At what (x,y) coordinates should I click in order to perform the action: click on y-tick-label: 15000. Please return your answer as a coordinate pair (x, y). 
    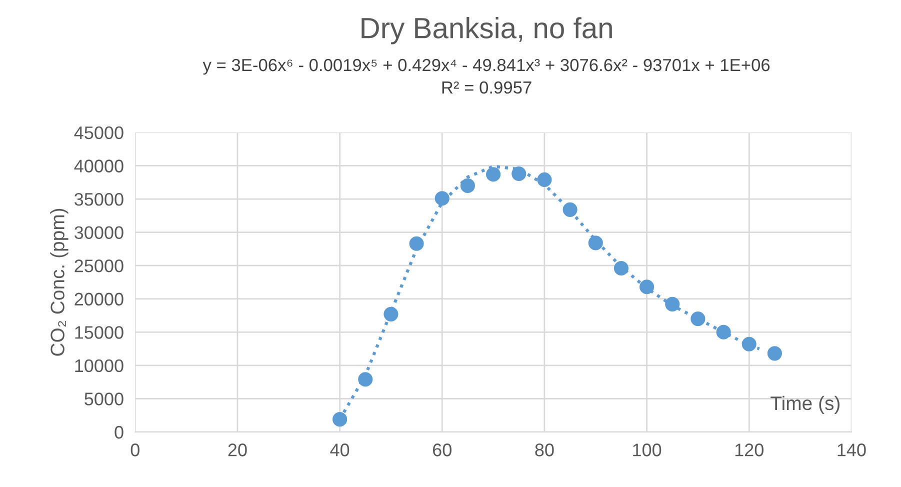
    Looking at the image, I should click on (99, 332).